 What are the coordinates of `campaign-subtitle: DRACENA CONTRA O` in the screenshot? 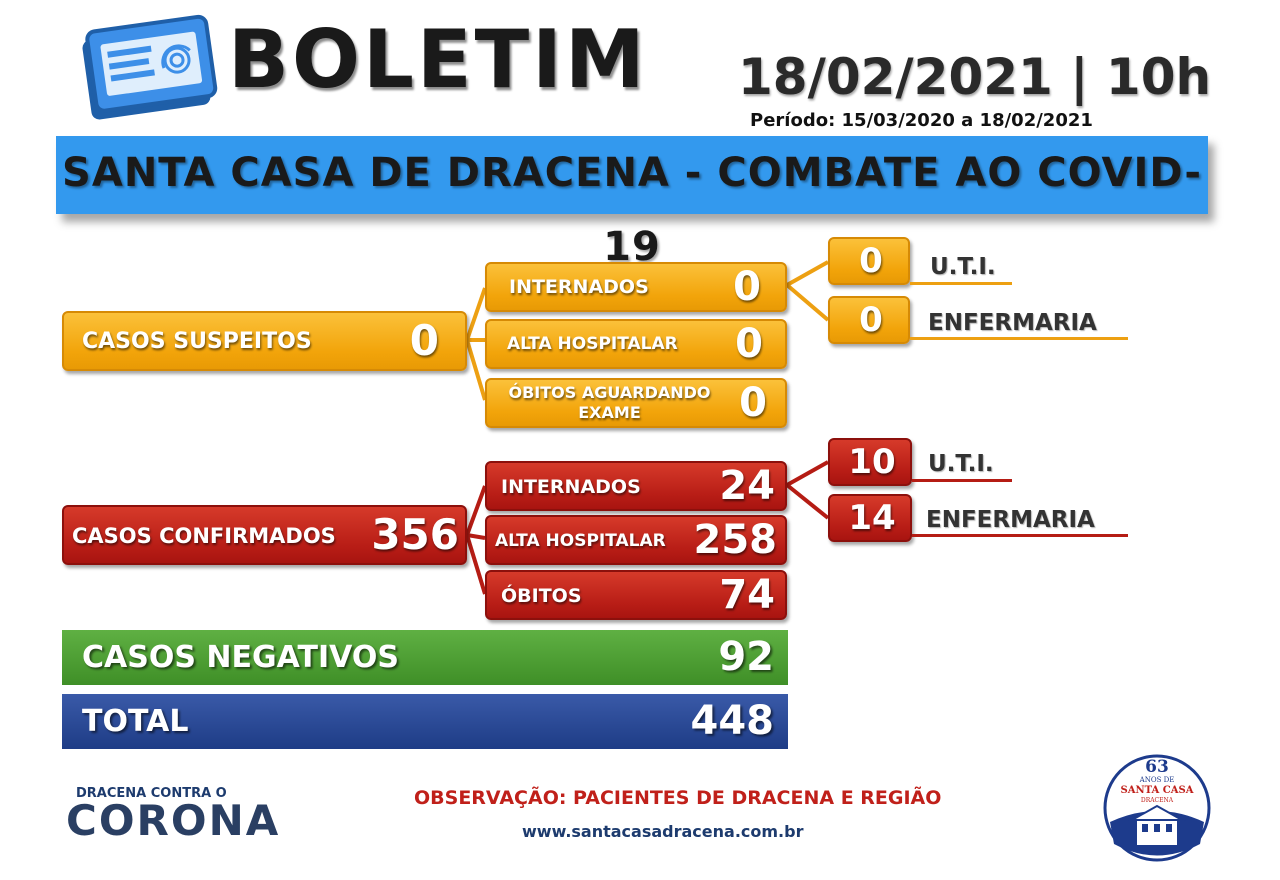 It's located at (151, 793).